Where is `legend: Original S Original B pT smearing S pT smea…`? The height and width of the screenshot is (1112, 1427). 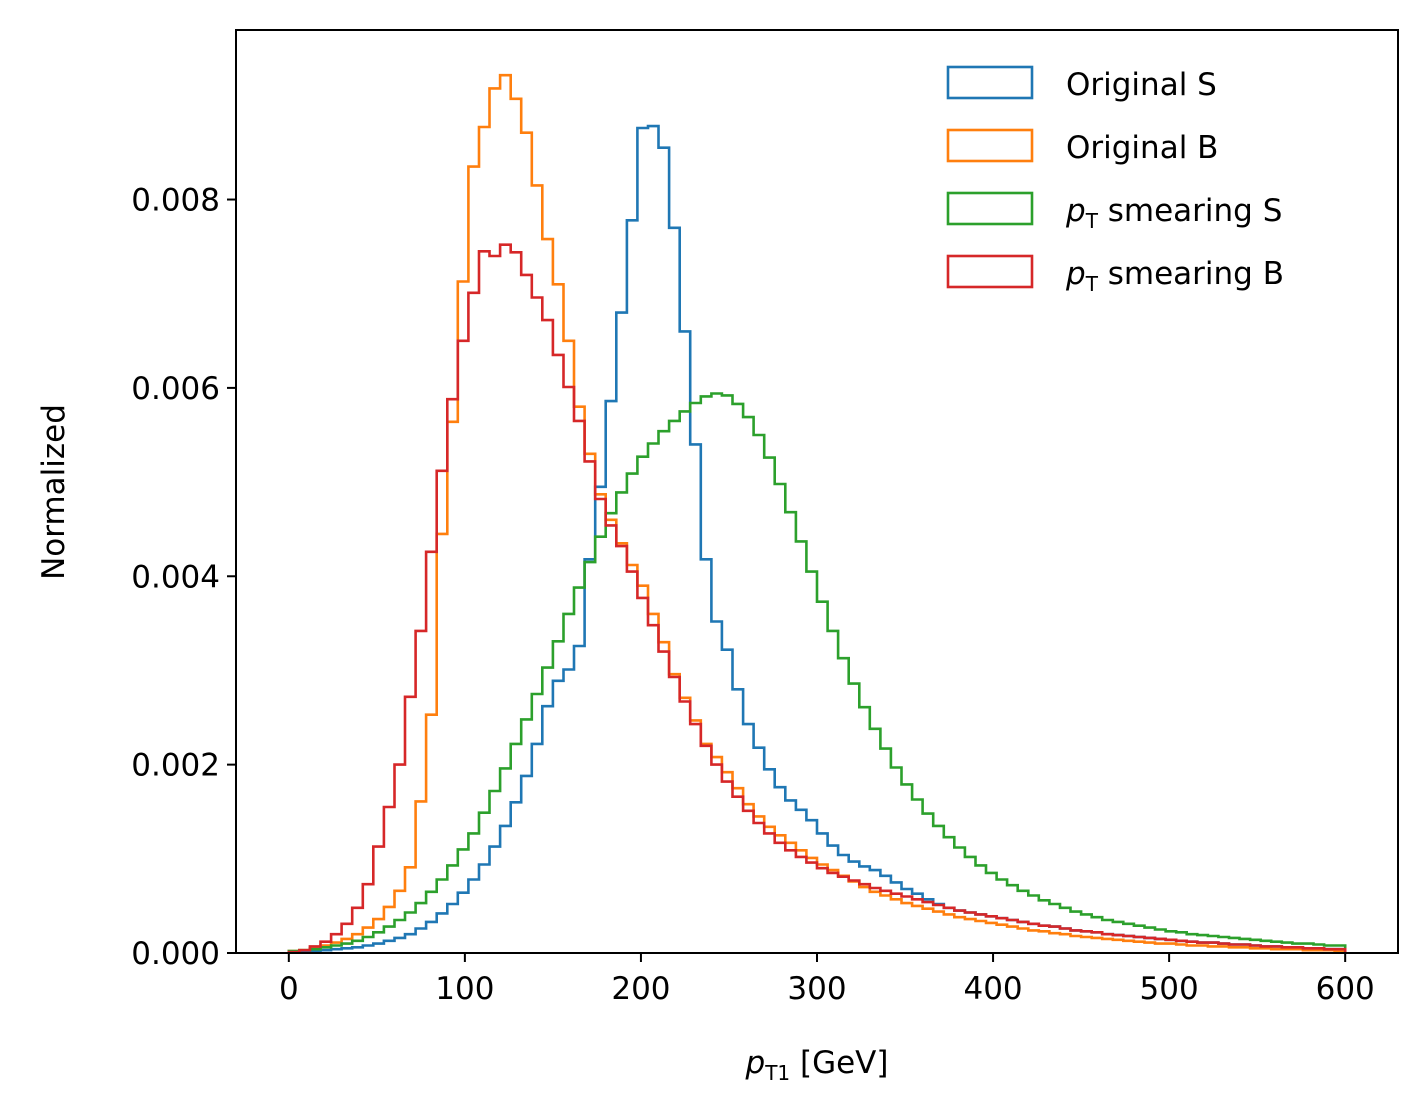 legend: Original S Original B pT smearing S pT smea… is located at coordinates (1115, 180).